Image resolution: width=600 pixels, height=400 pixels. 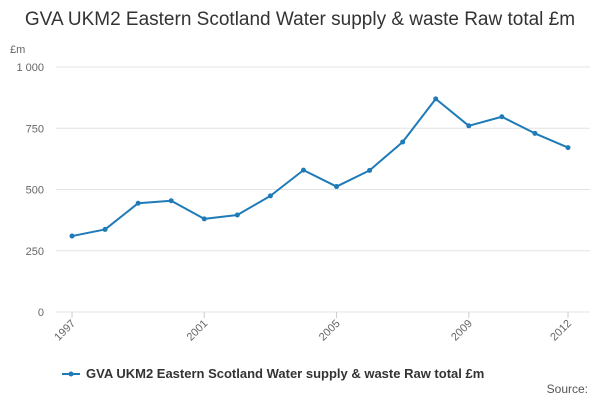 What do you see at coordinates (35, 252) in the screenshot?
I see `y-tick-label: 250` at bounding box center [35, 252].